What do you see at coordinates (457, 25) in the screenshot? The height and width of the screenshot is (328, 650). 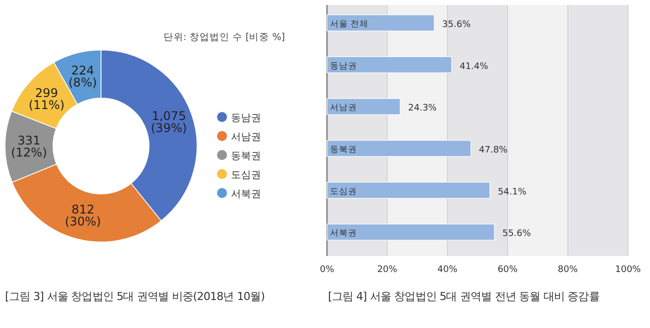 I see `data-label: 35.6%` at bounding box center [457, 25].